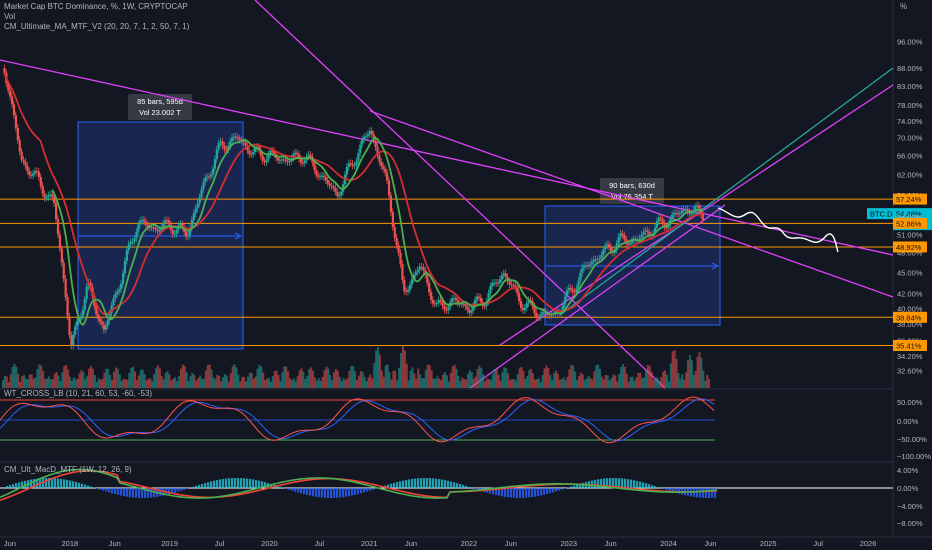 This screenshot has width=932, height=550. I want to click on x-axis-tick: Jul, so click(220, 543).